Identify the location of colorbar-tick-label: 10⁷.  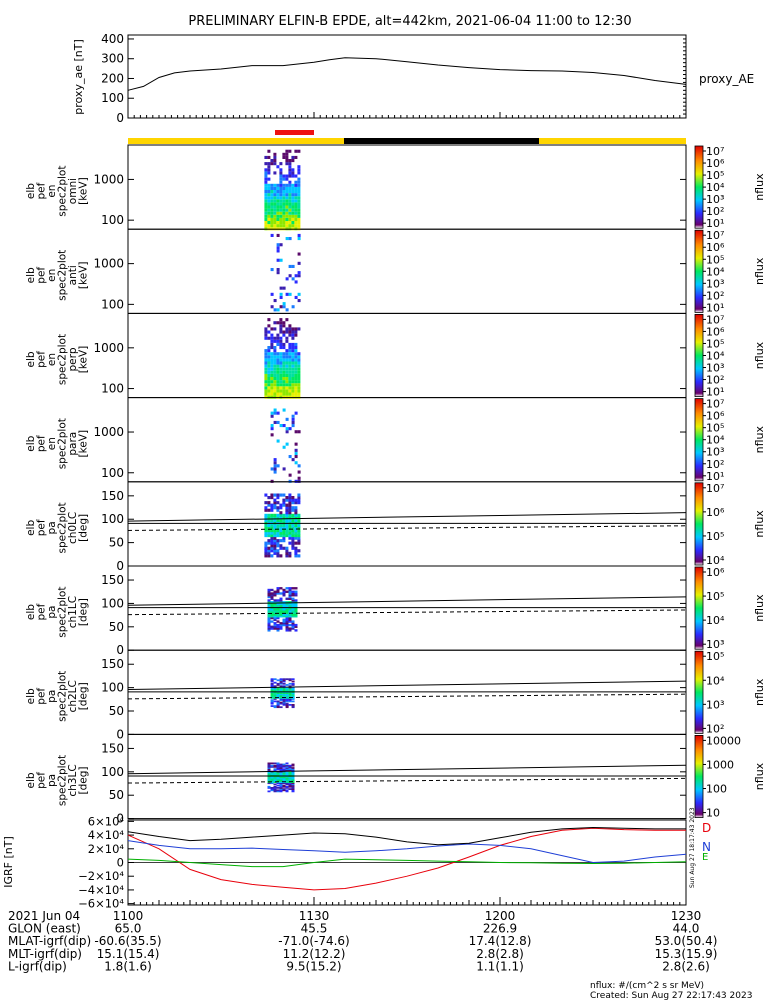
(715, 319).